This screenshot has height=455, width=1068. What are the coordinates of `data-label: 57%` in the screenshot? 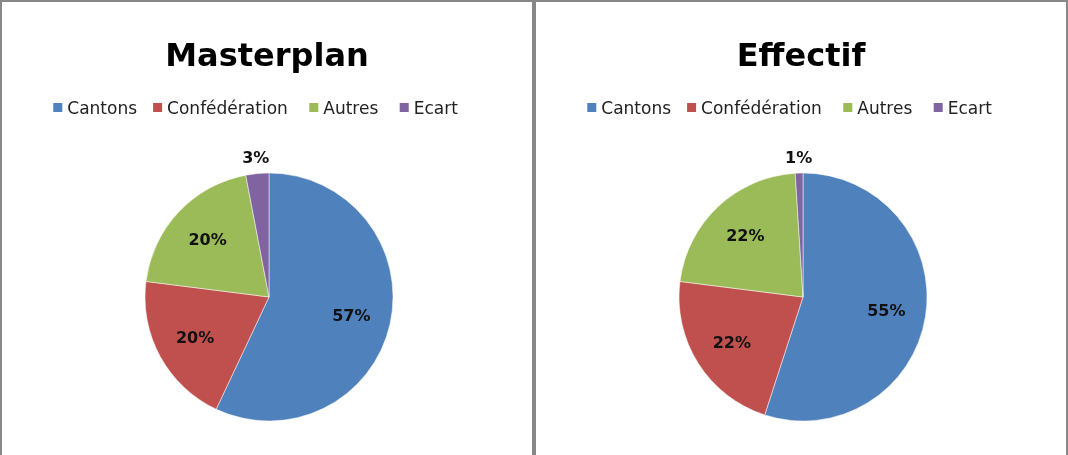 It's located at (351, 315).